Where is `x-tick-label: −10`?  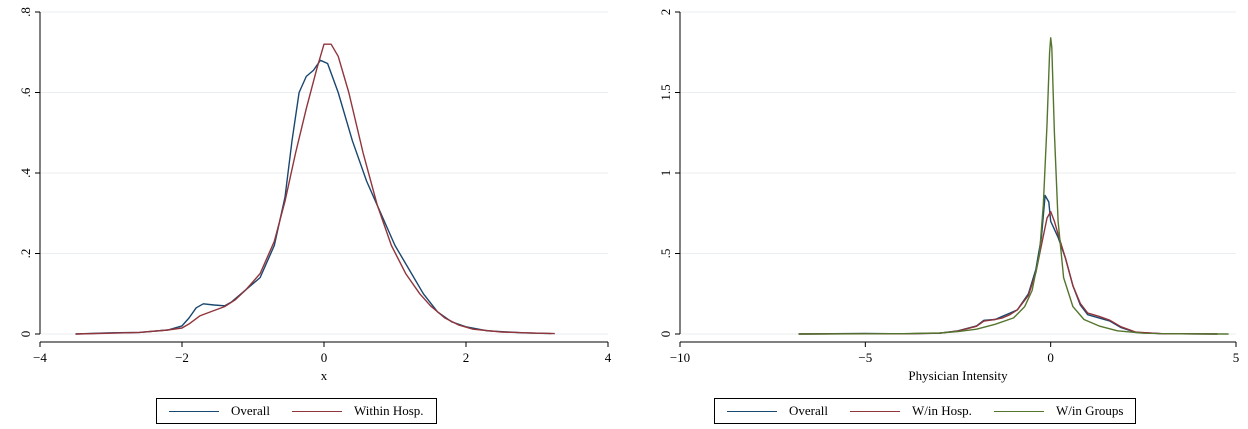
x-tick-label: −10 is located at coordinates (680, 357).